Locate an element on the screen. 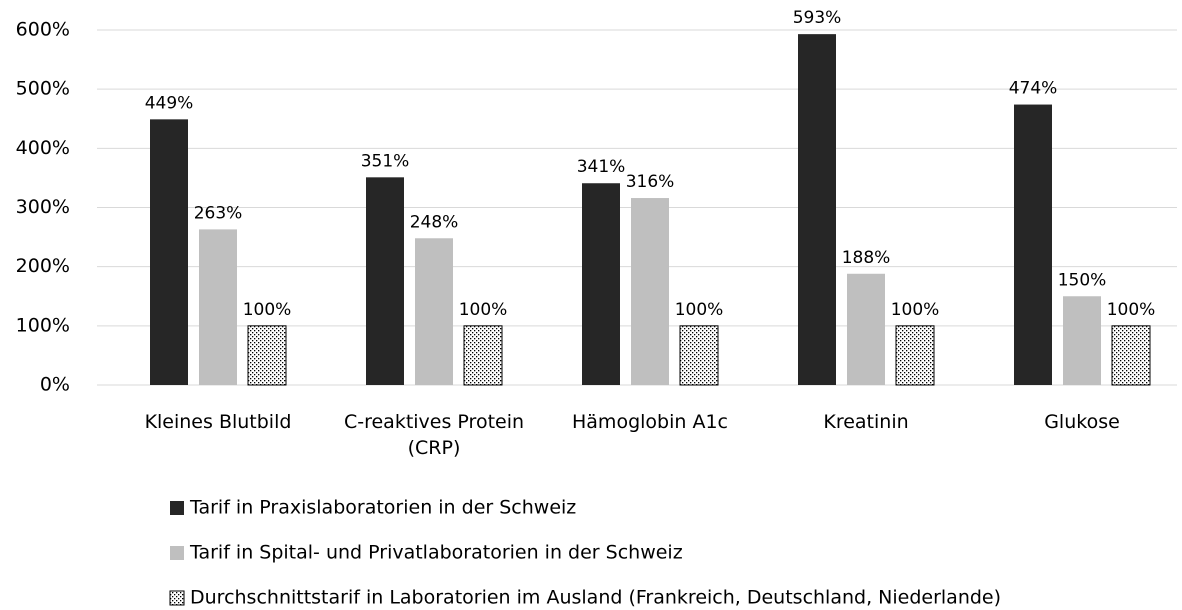  data-label: 316% is located at coordinates (650, 182).